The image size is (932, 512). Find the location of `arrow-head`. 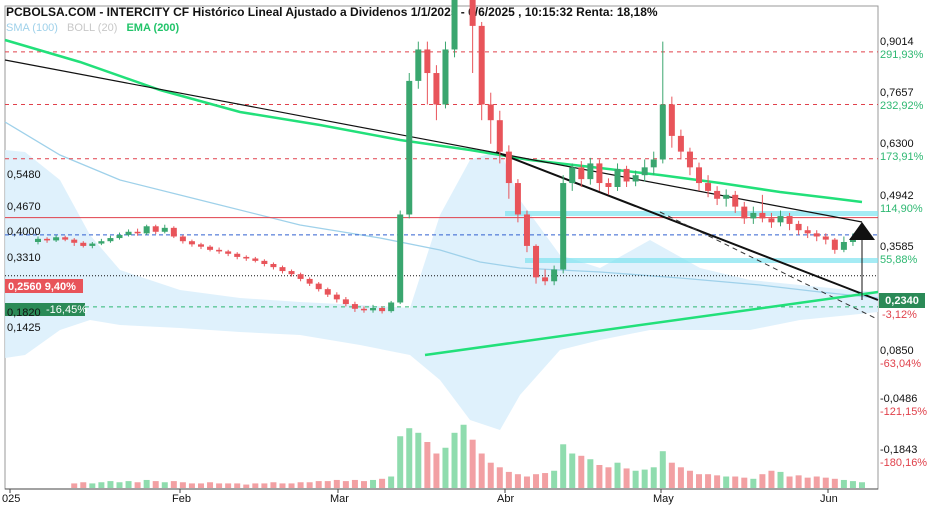

arrow-head is located at coordinates (862, 231).